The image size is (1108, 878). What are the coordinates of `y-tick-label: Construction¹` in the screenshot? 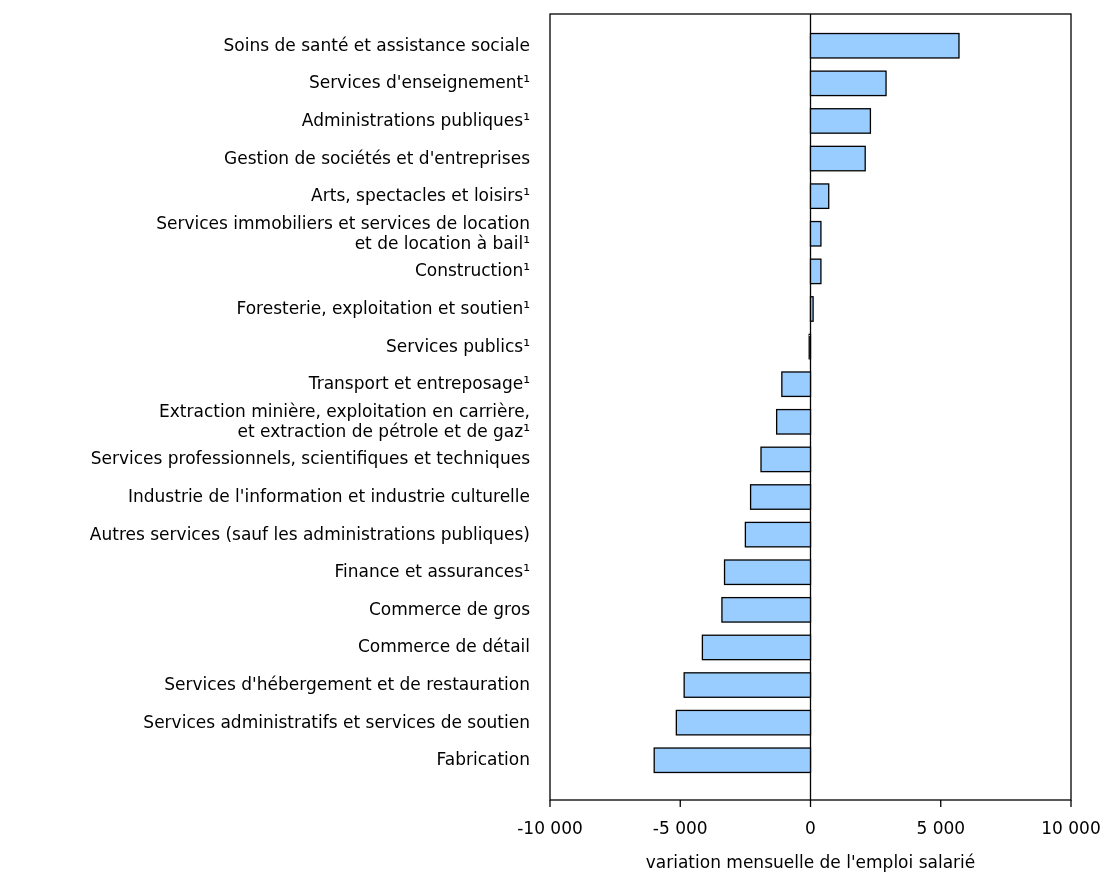 It's located at (472, 270).